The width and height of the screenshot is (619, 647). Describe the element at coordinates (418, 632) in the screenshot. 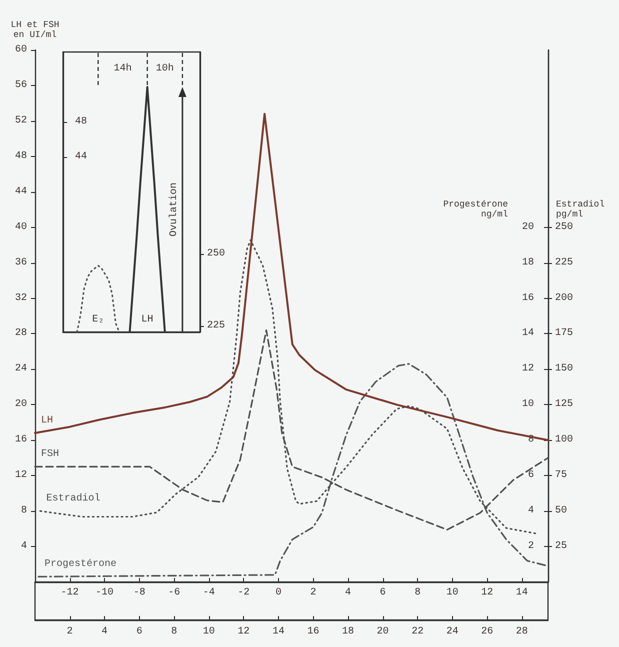

I see `x2-tick-label: 22` at that location.